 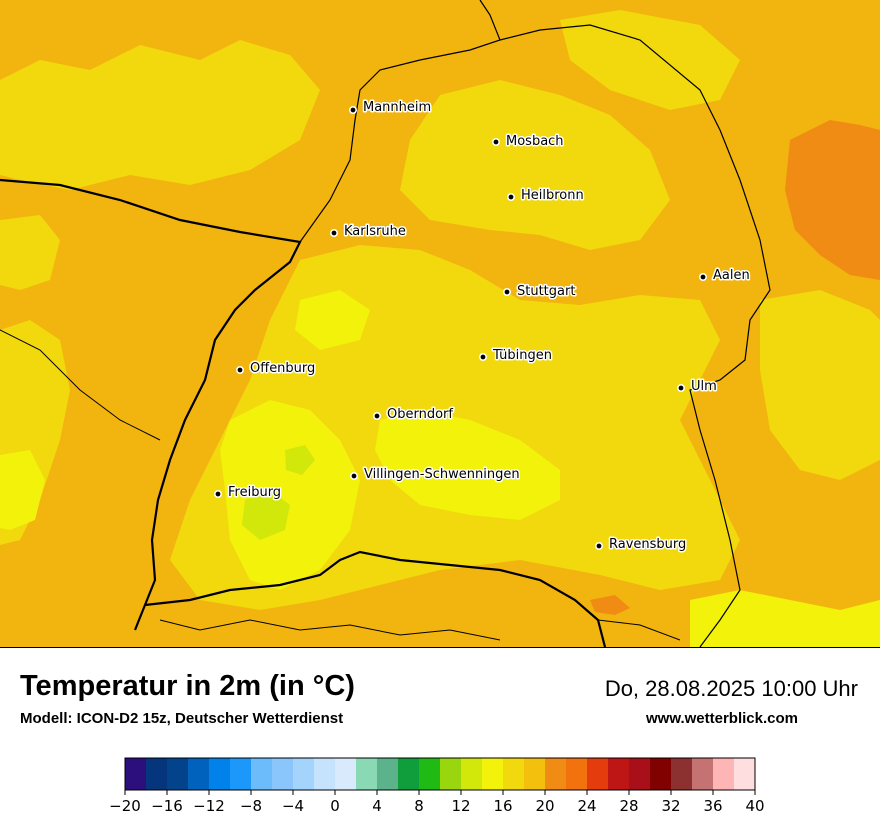 I want to click on legend-svg: −20 −16 −12 −8 −4 0 4 8 12 16 20 24 28 32 36 40, so click(x=437, y=786).